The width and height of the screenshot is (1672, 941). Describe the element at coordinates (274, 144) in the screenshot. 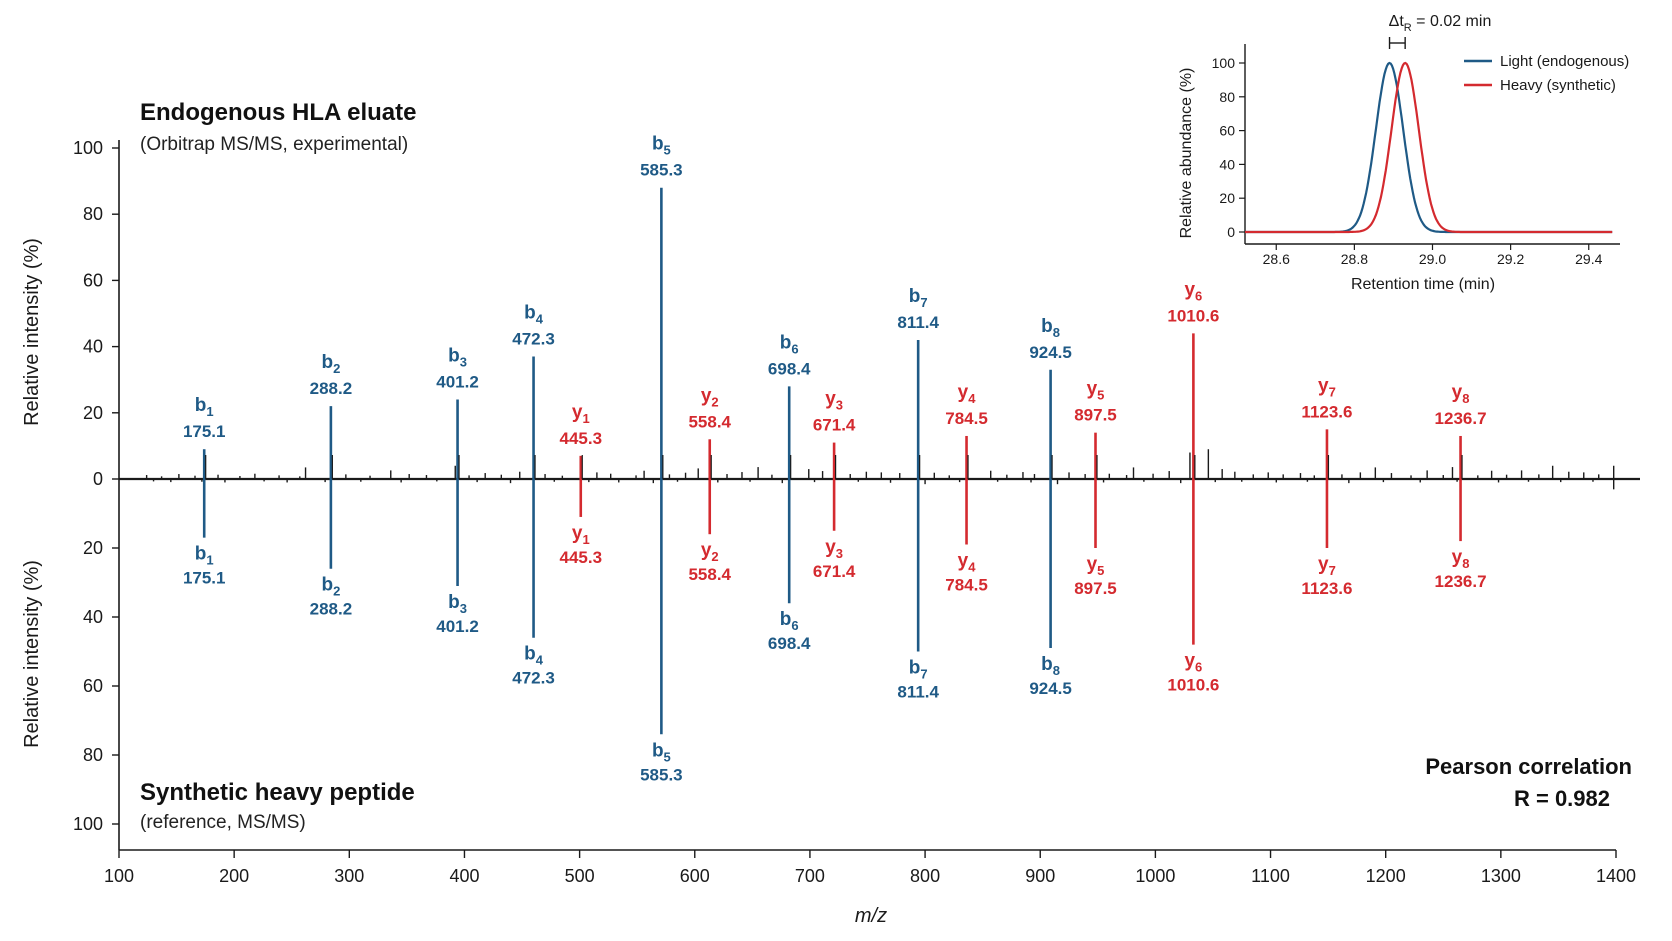

I see `top-panel-subtitle: (Orbitrap MS/MS, experimental)` at that location.